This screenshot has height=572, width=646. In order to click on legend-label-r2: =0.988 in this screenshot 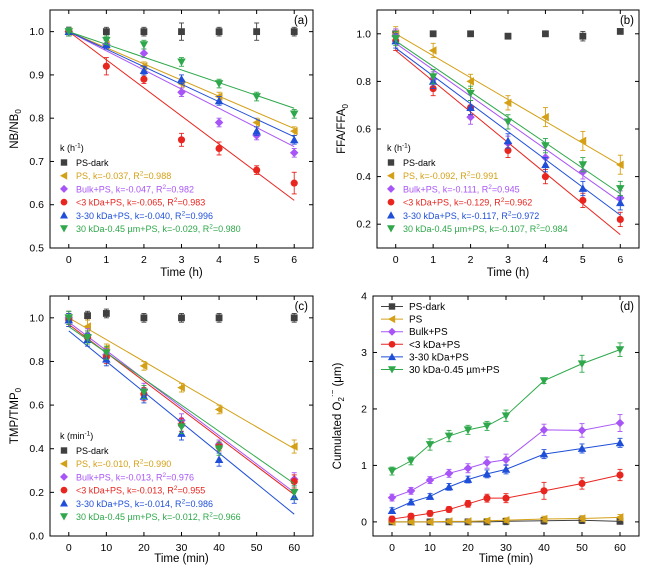, I will do `click(157, 176)`.